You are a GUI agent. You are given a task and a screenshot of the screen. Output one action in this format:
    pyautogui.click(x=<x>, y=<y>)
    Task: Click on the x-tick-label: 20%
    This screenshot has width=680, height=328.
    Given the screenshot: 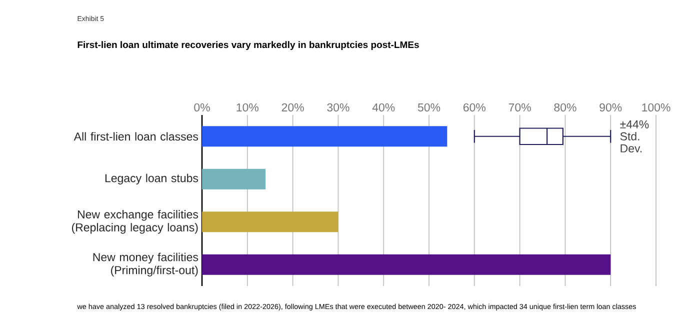 What is the action you would take?
    pyautogui.click(x=293, y=107)
    